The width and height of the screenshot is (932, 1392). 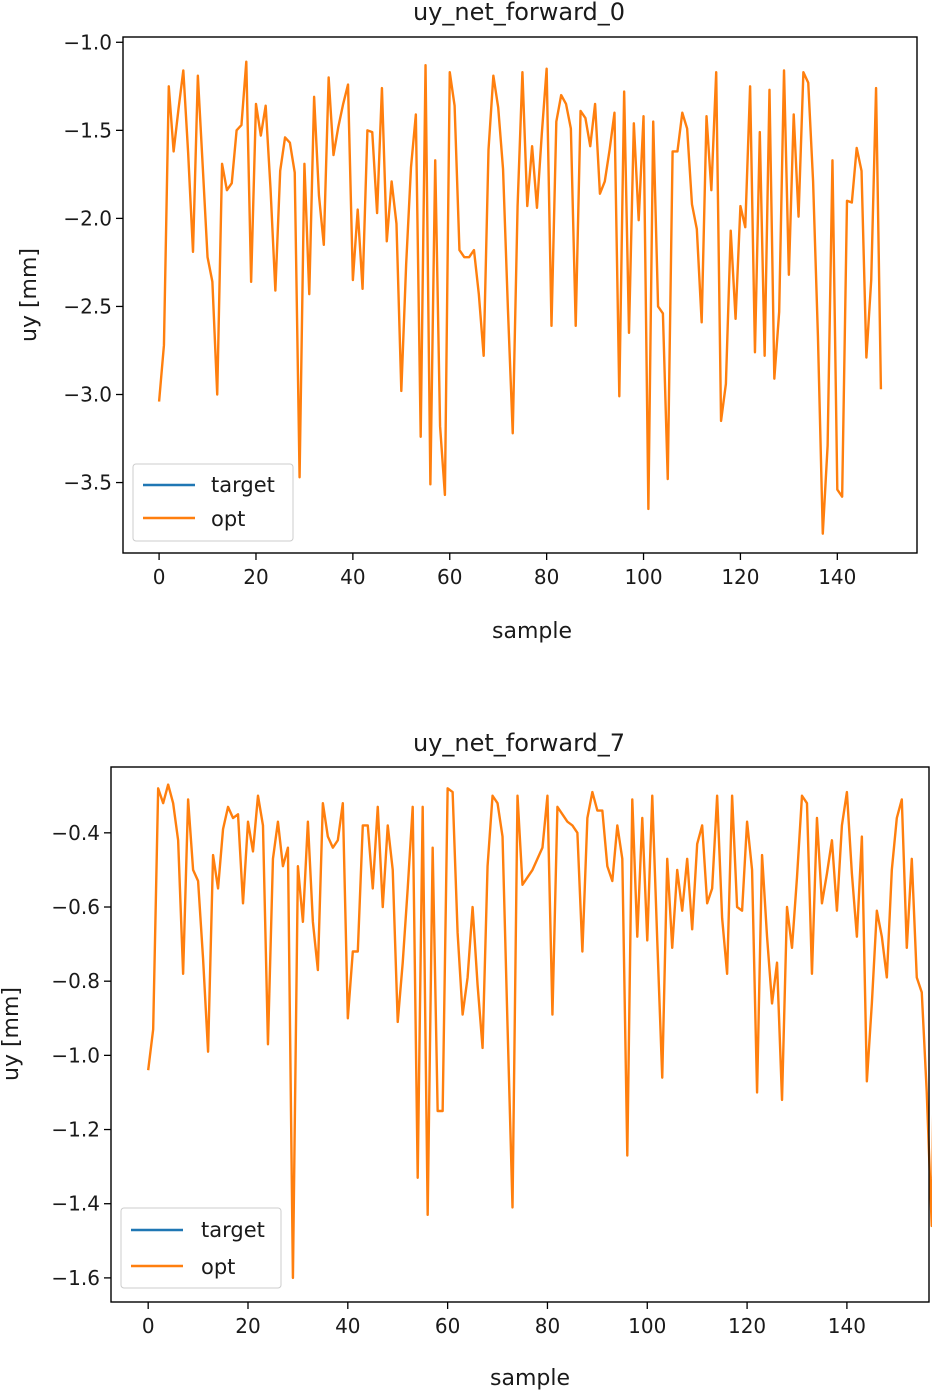 I want to click on chart-2-legend: target opt, so click(x=201, y=1248).